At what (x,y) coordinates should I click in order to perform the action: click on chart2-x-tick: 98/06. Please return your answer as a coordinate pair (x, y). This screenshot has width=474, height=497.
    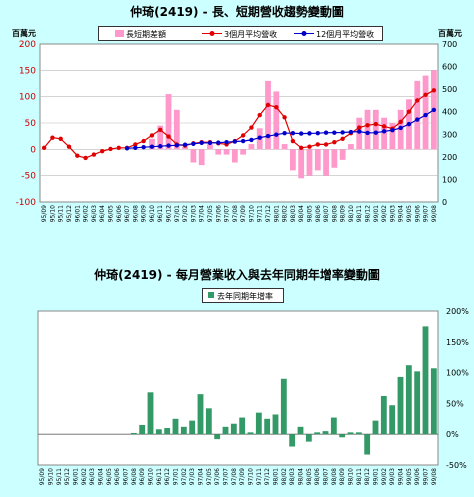
    Looking at the image, I should click on (317, 476).